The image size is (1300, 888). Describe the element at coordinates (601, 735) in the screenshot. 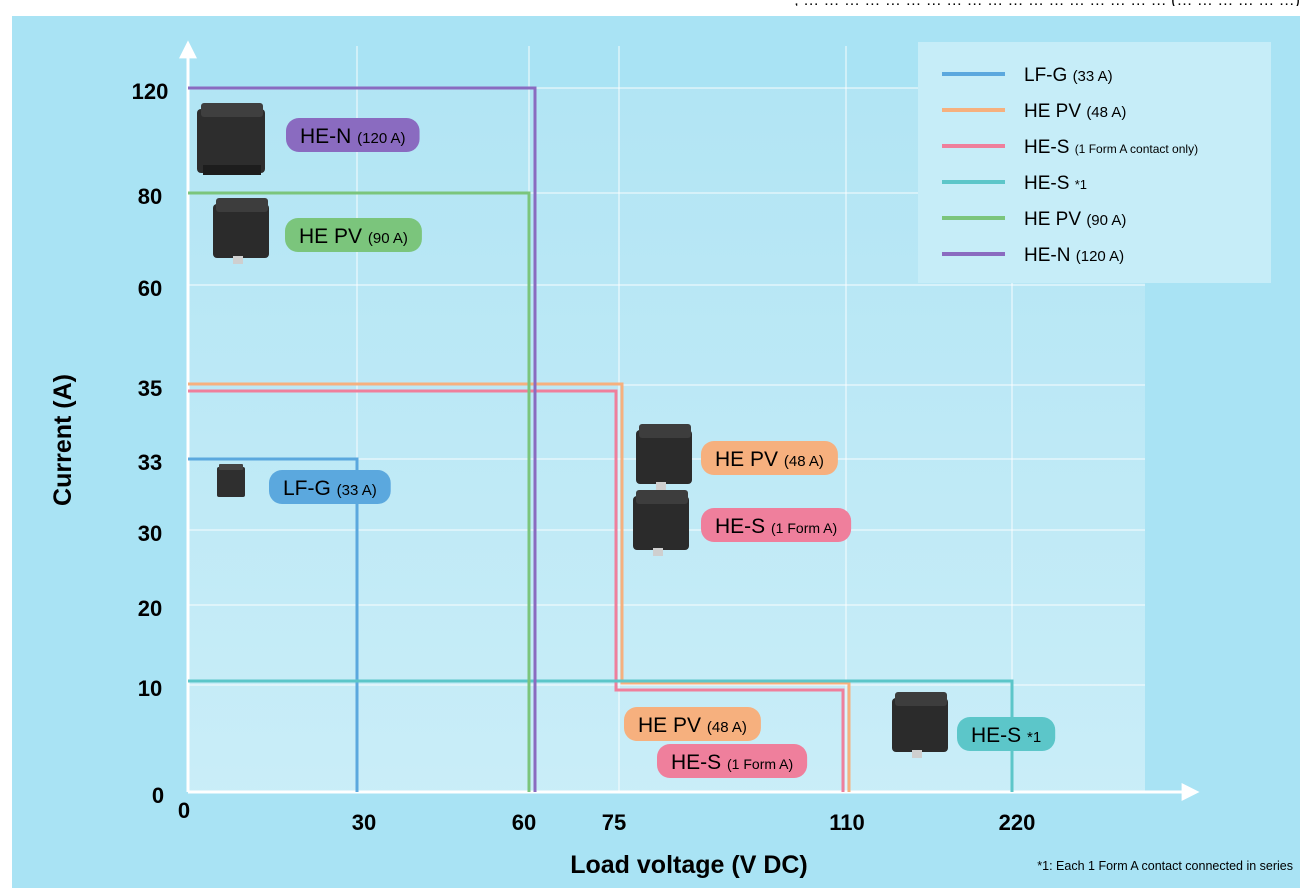

I see `series-line-hes1` at that location.